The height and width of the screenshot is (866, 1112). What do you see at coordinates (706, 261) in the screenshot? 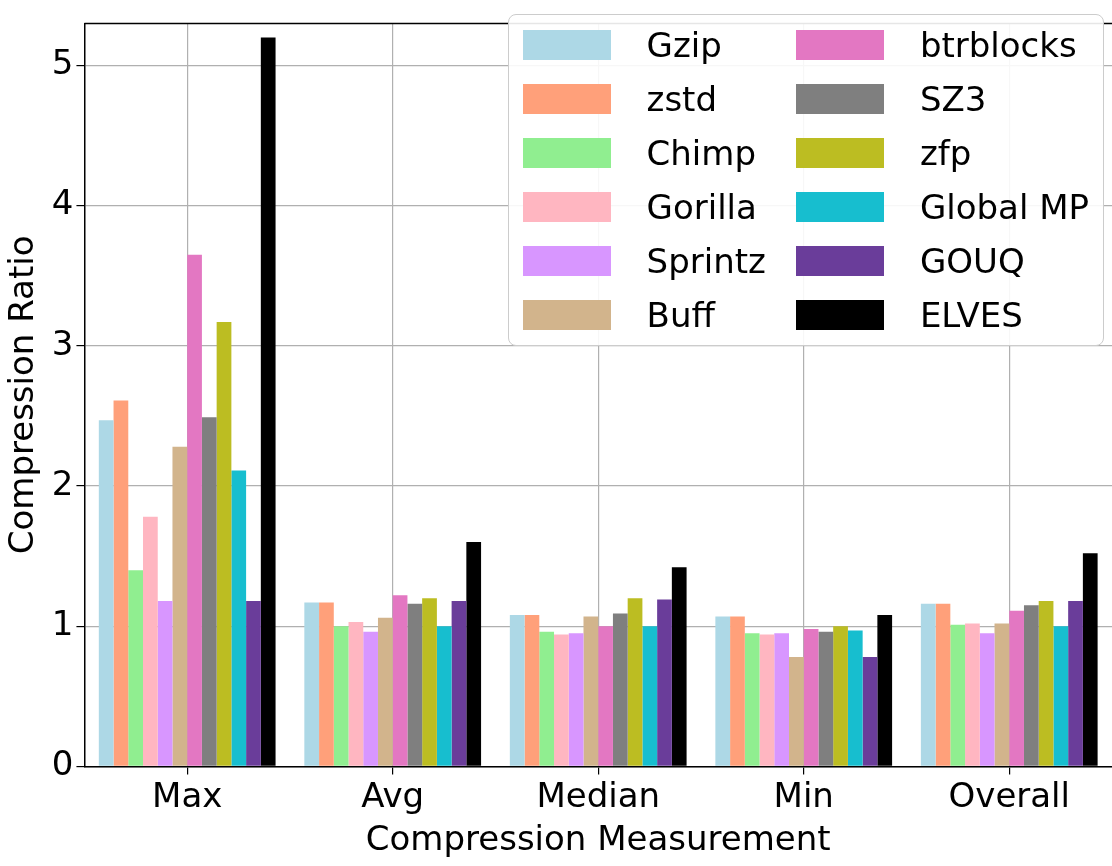
I see `legend-label: Sprintz` at bounding box center [706, 261].